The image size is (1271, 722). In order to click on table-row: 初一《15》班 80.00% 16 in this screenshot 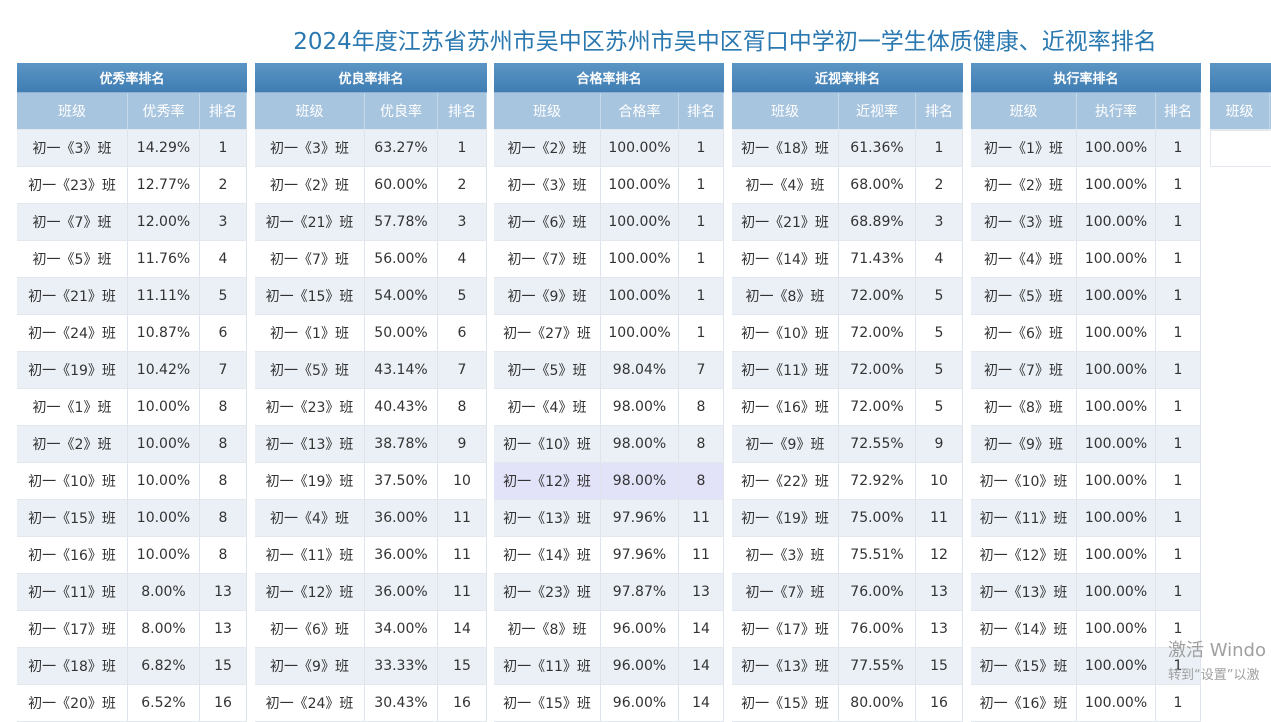, I will do `click(847, 703)`.